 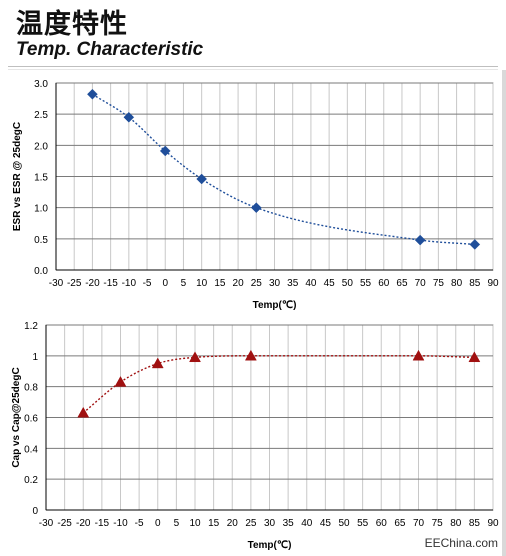 I want to click on esr-x-tick-label: -10, so click(x=129, y=283).